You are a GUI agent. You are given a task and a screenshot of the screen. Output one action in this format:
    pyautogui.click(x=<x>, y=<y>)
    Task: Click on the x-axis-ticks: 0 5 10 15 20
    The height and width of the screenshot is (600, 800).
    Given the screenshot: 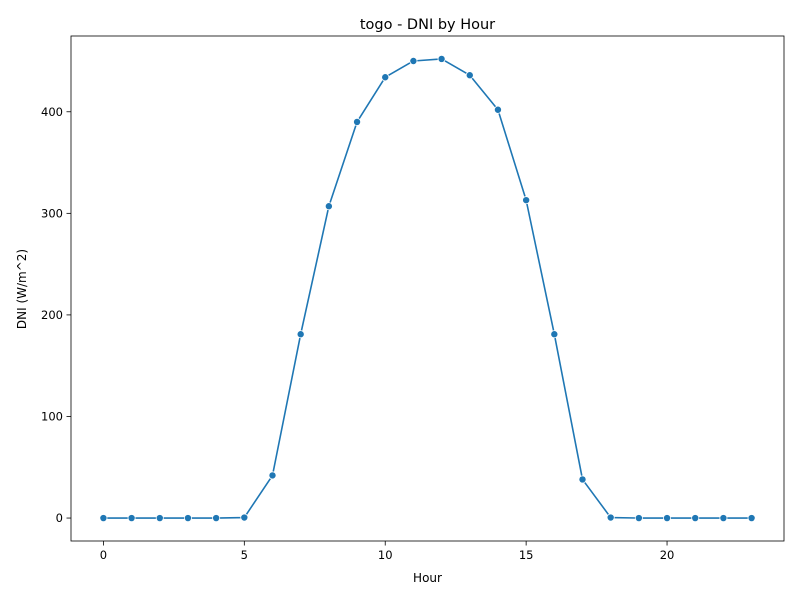 What is the action you would take?
    pyautogui.click(x=387, y=551)
    